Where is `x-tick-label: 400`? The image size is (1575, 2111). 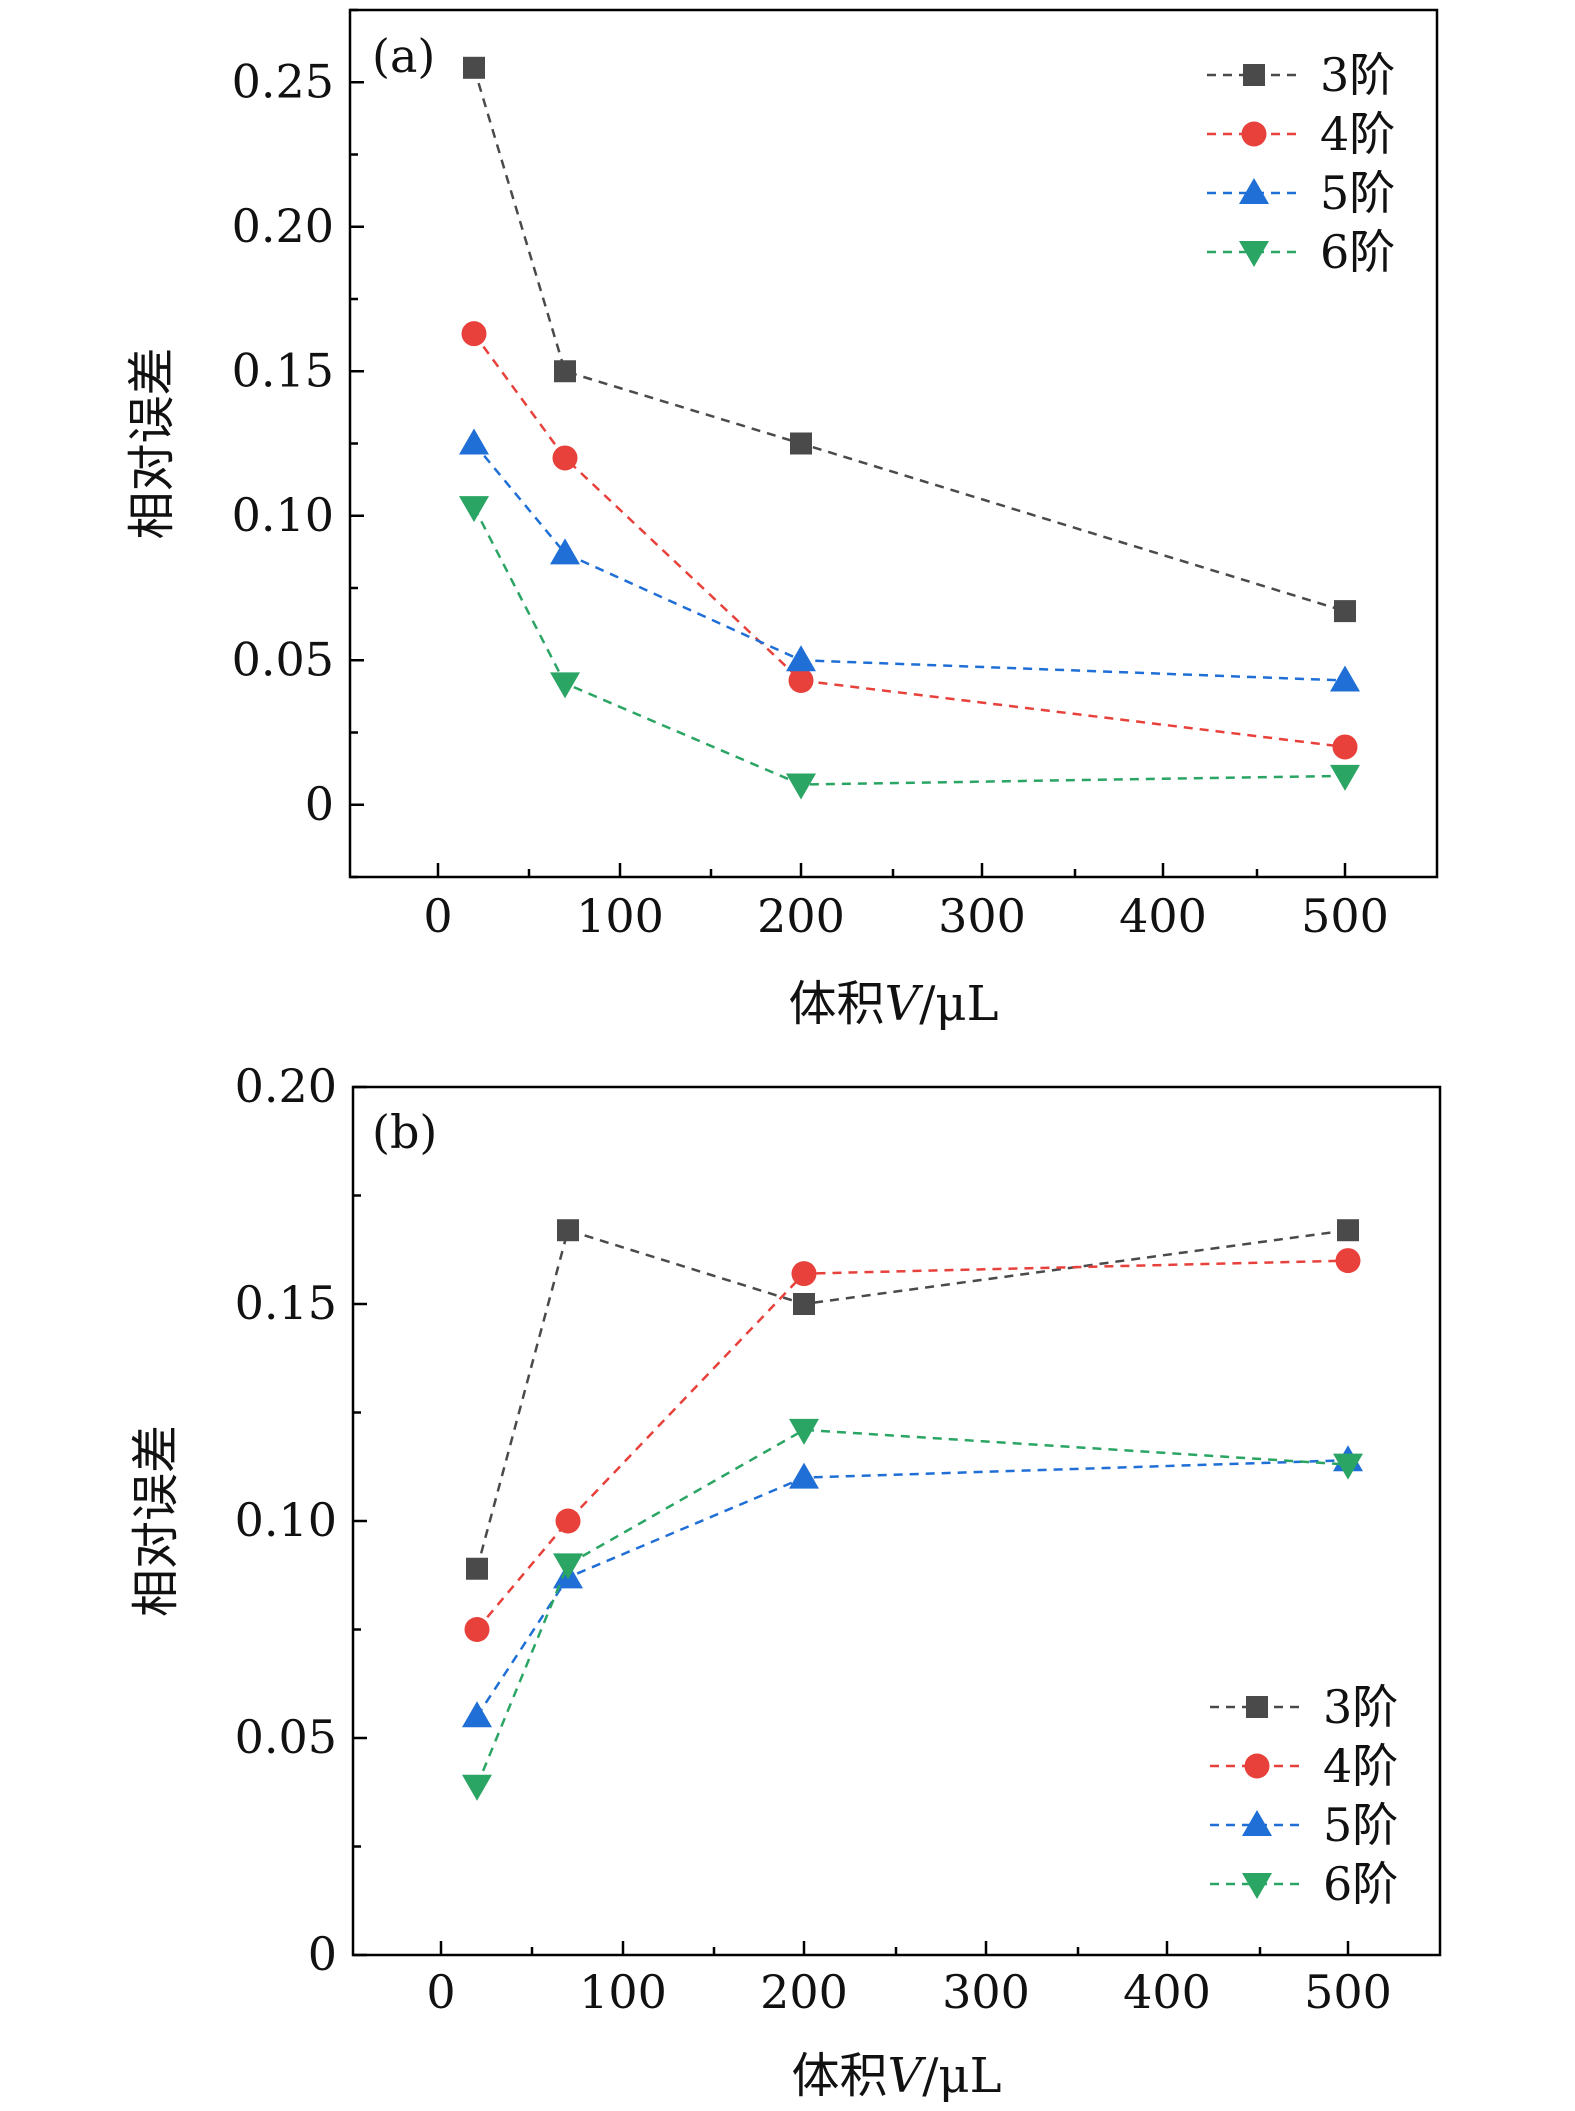 x-tick-label: 400 is located at coordinates (1167, 1992).